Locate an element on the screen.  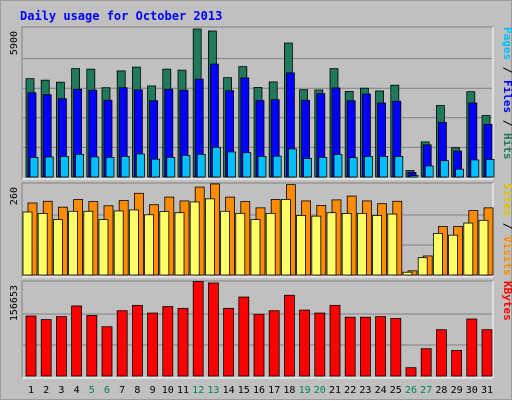
legend-entry: Pages is located at coordinates (506, 43).